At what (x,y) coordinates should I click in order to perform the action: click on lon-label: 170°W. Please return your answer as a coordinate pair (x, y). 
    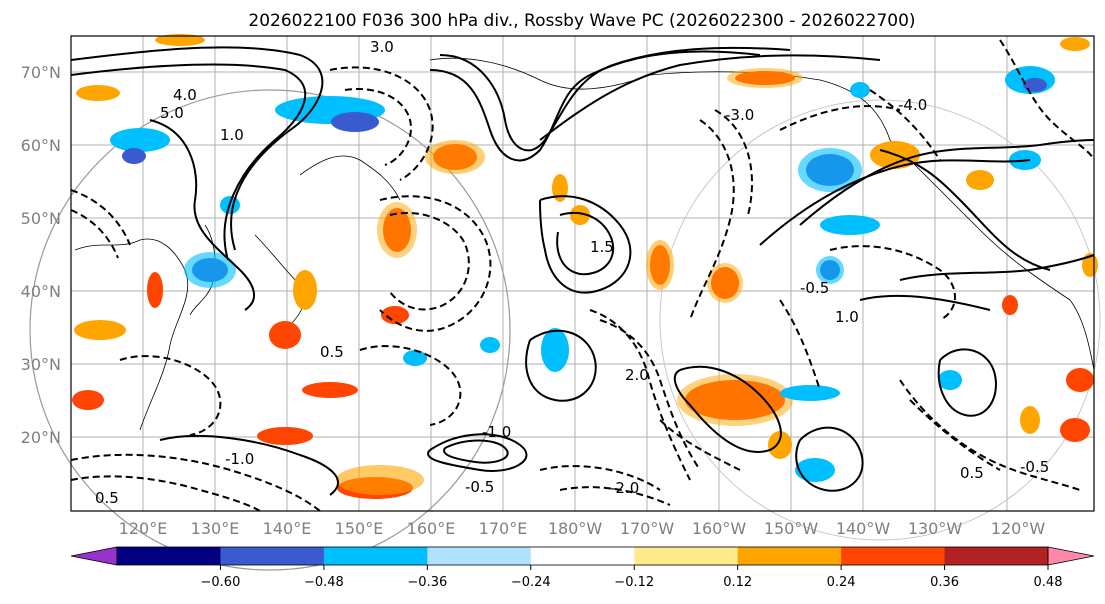
    Looking at the image, I should click on (647, 528).